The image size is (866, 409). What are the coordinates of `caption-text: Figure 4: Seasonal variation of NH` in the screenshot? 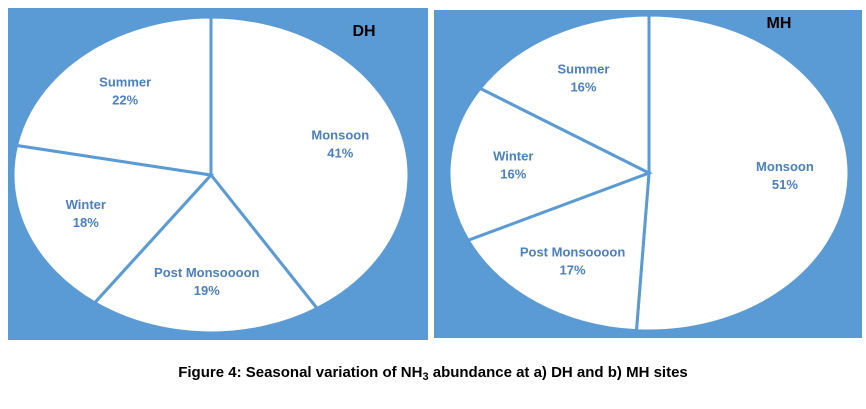 It's located at (300, 372).